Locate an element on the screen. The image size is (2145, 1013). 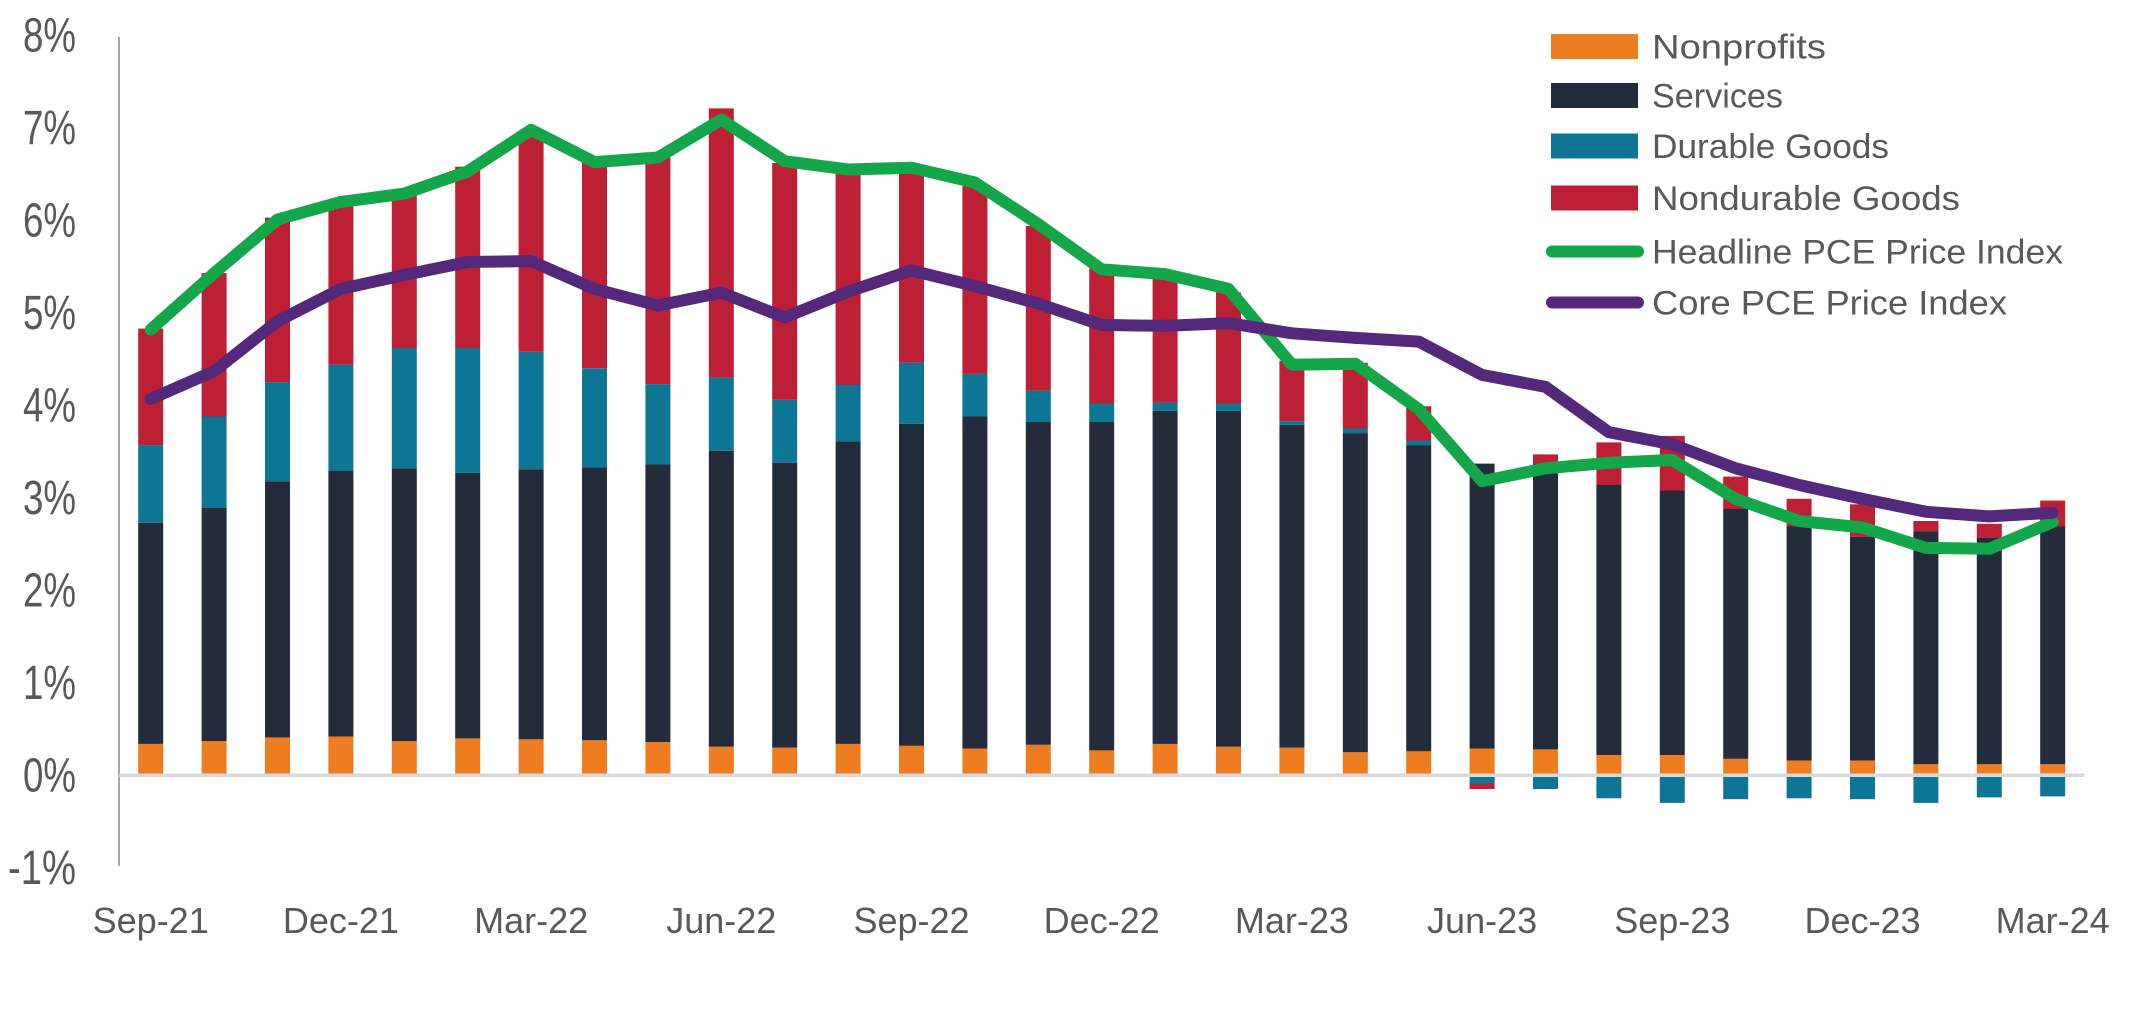
svg-text: Nondurable Goods is located at coordinates (1806, 199).